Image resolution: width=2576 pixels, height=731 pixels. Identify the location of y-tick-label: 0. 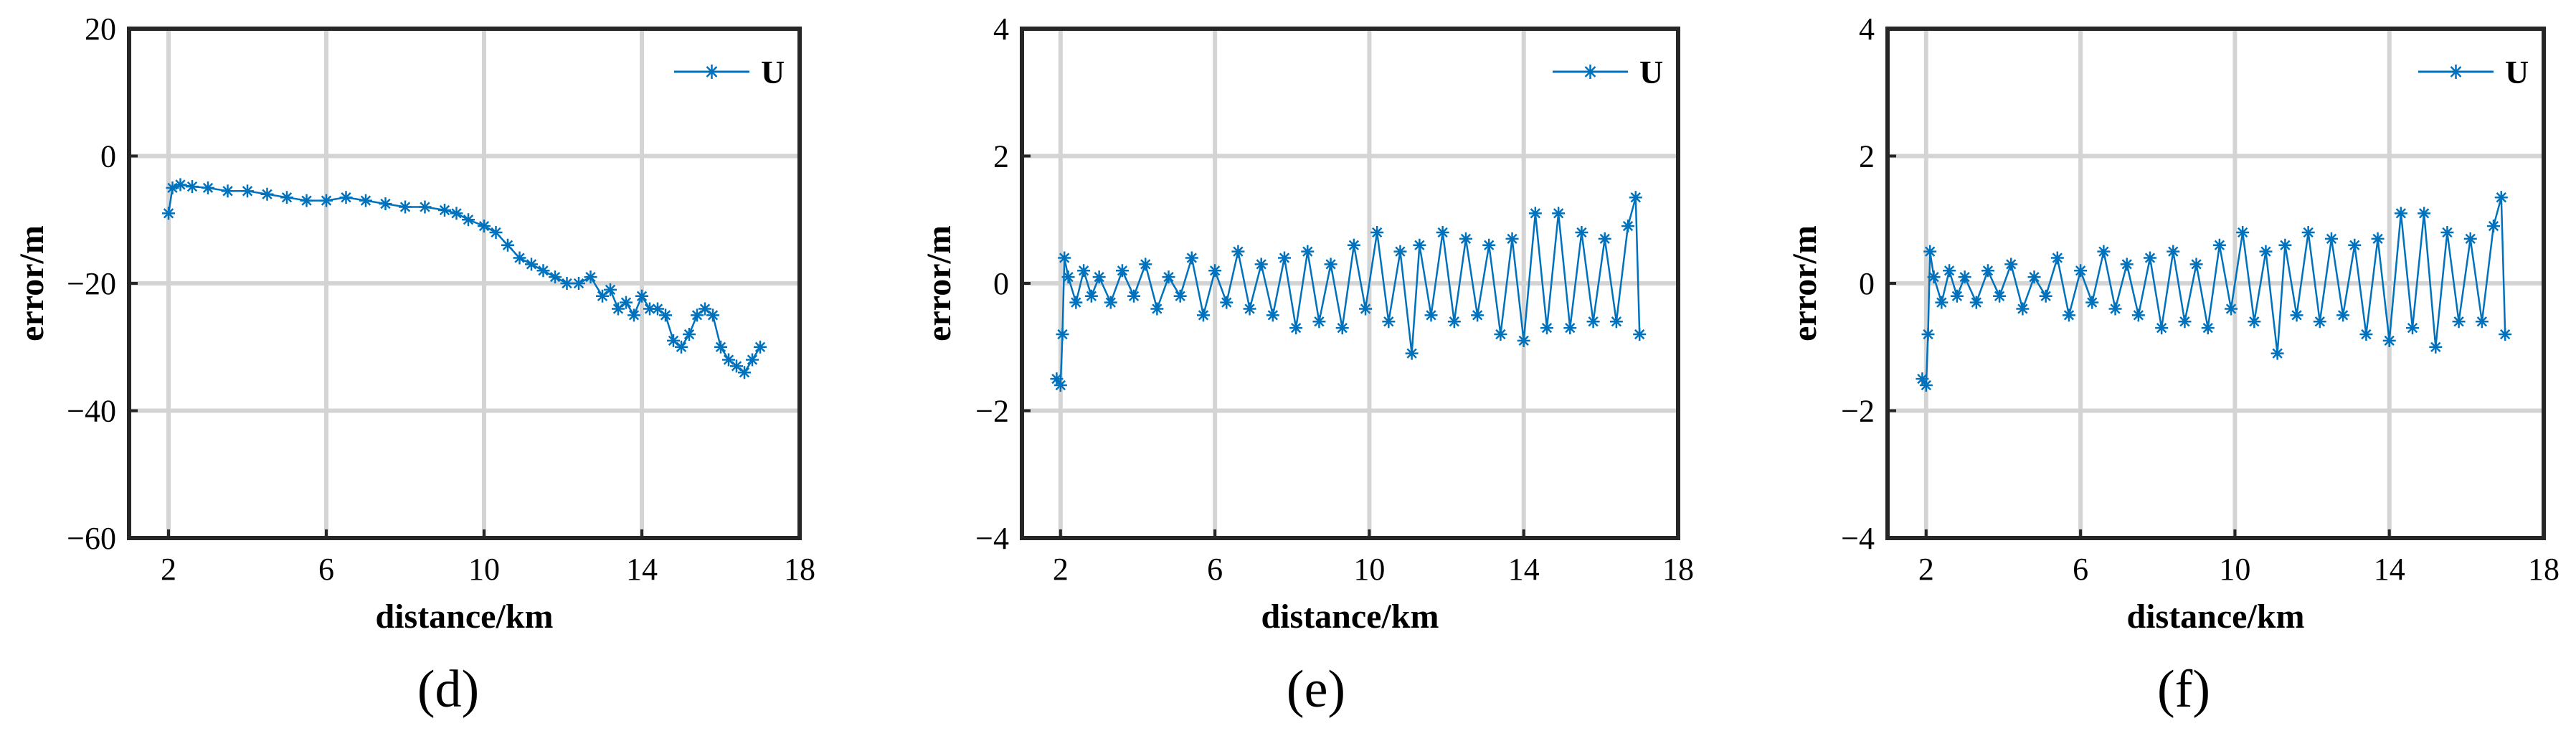
(1001, 283).